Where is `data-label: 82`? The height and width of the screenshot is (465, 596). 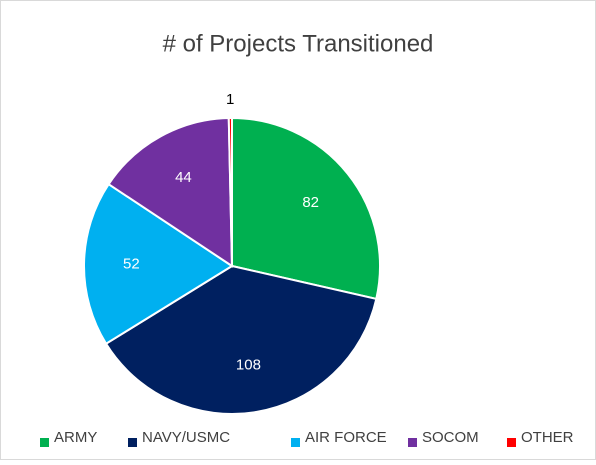 data-label: 82 is located at coordinates (310, 202).